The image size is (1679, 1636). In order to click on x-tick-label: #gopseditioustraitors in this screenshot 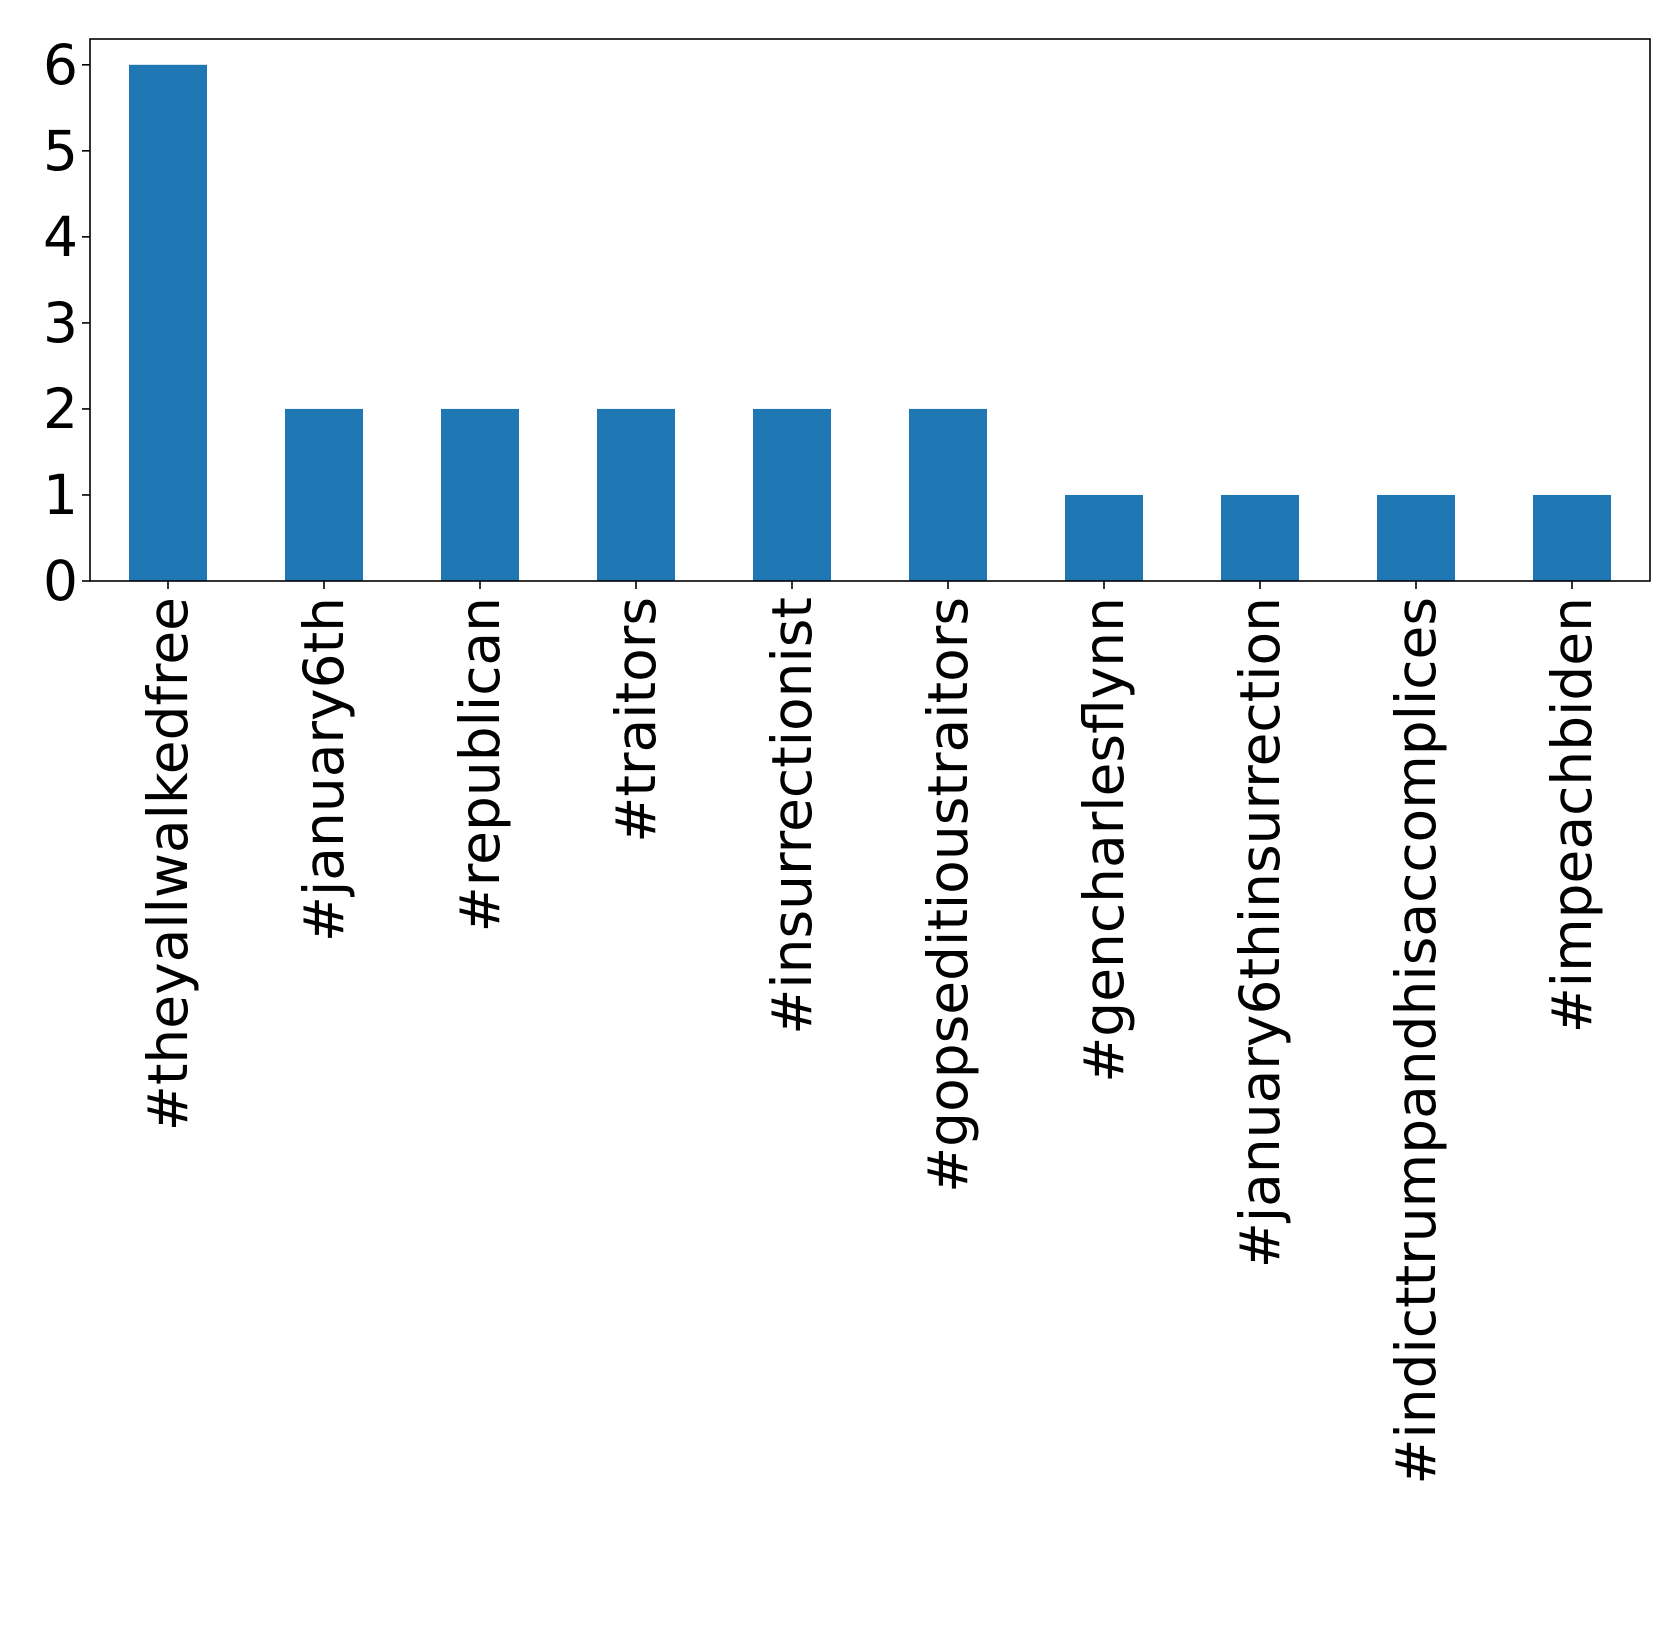, I will do `click(948, 895)`.